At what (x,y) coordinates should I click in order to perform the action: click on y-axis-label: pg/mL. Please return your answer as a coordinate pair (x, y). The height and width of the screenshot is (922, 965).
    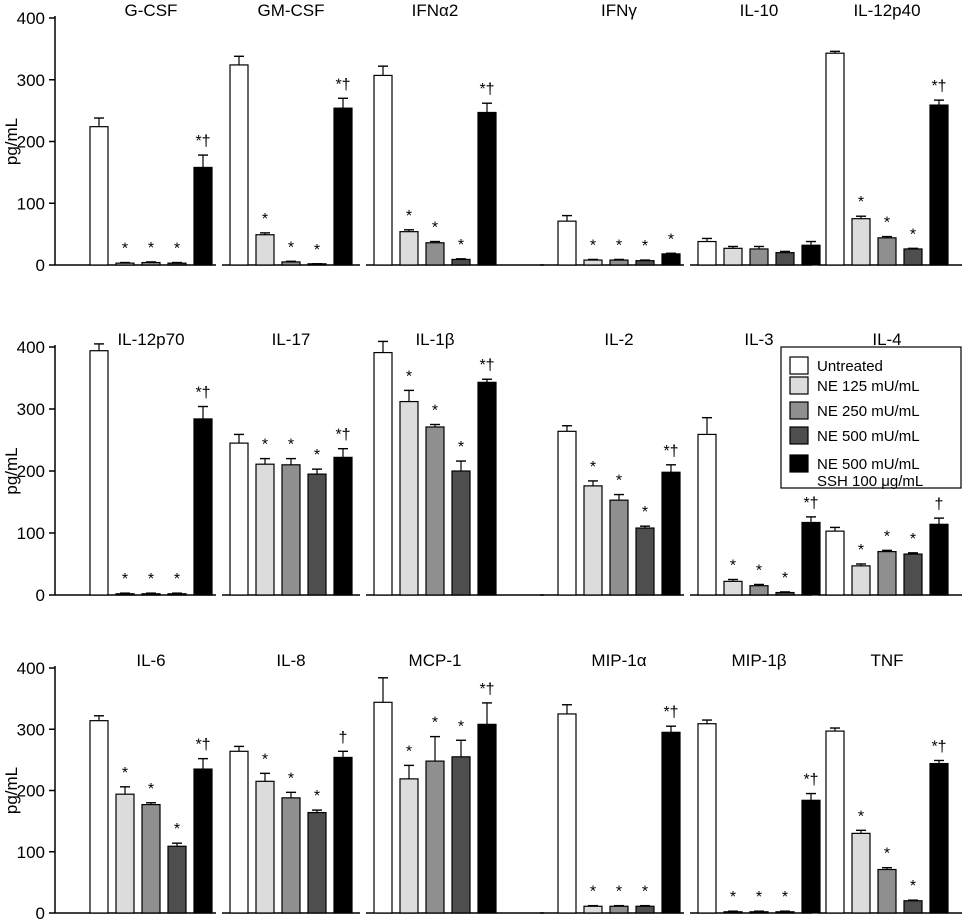
    Looking at the image, I should click on (11, 141).